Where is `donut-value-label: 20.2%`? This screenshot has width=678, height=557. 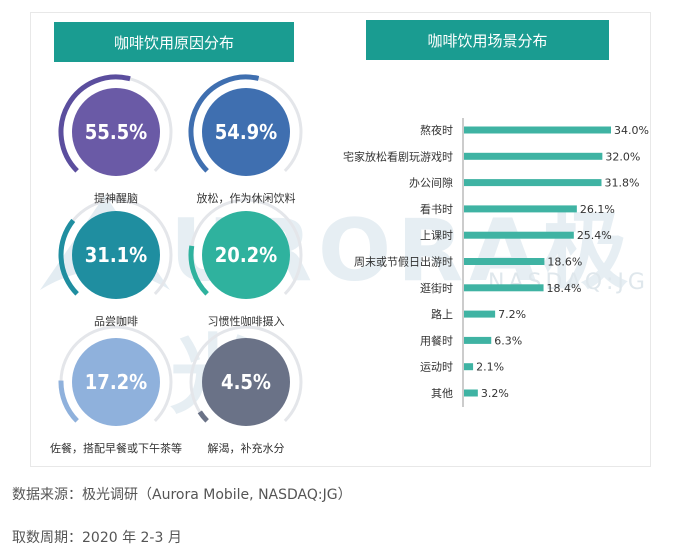 donut-value-label: 20.2% is located at coordinates (246, 255).